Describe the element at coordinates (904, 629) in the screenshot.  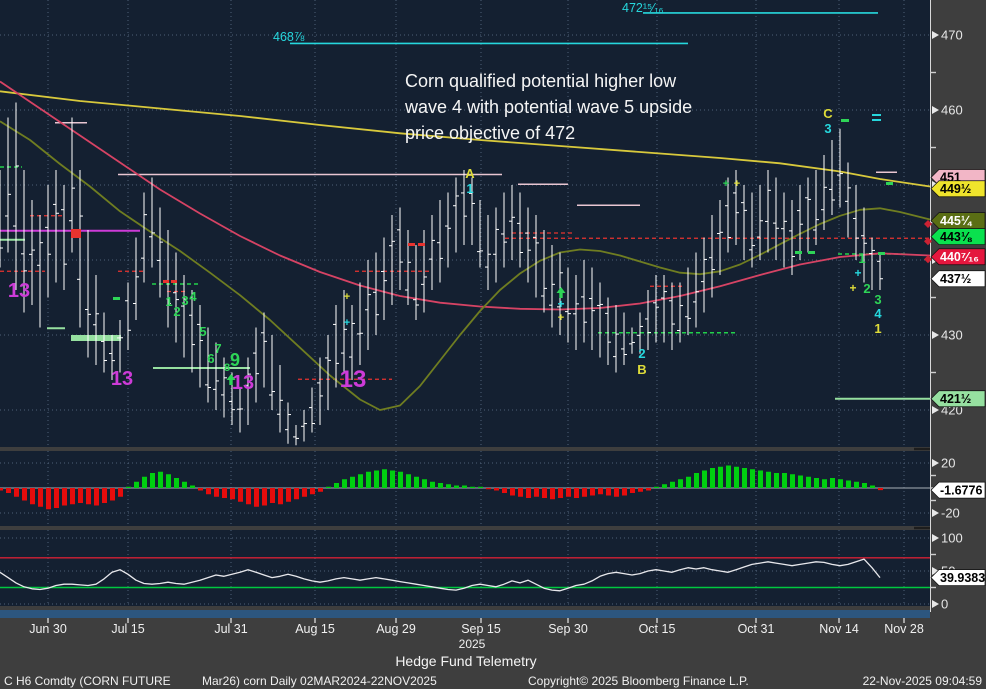
I see `date-tick-label: Nov 28` at that location.